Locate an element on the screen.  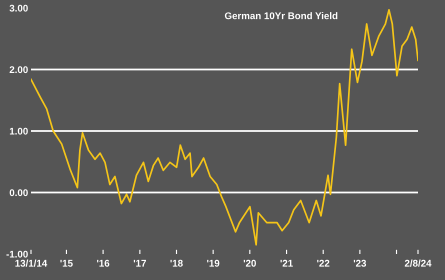
x-tick-label: '20 is located at coordinates (250, 263).